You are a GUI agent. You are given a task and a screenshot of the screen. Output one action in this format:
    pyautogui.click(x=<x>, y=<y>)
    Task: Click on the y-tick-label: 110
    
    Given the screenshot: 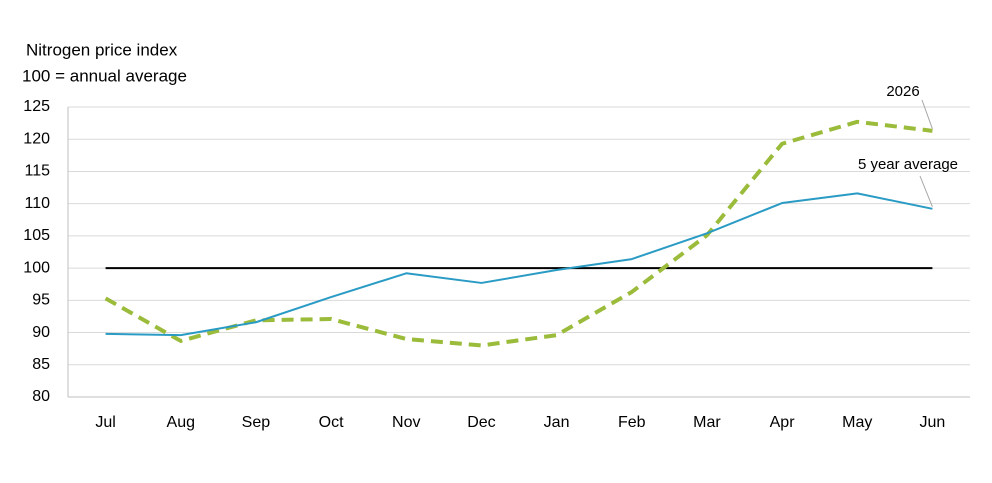 What is the action you would take?
    pyautogui.click(x=37, y=203)
    